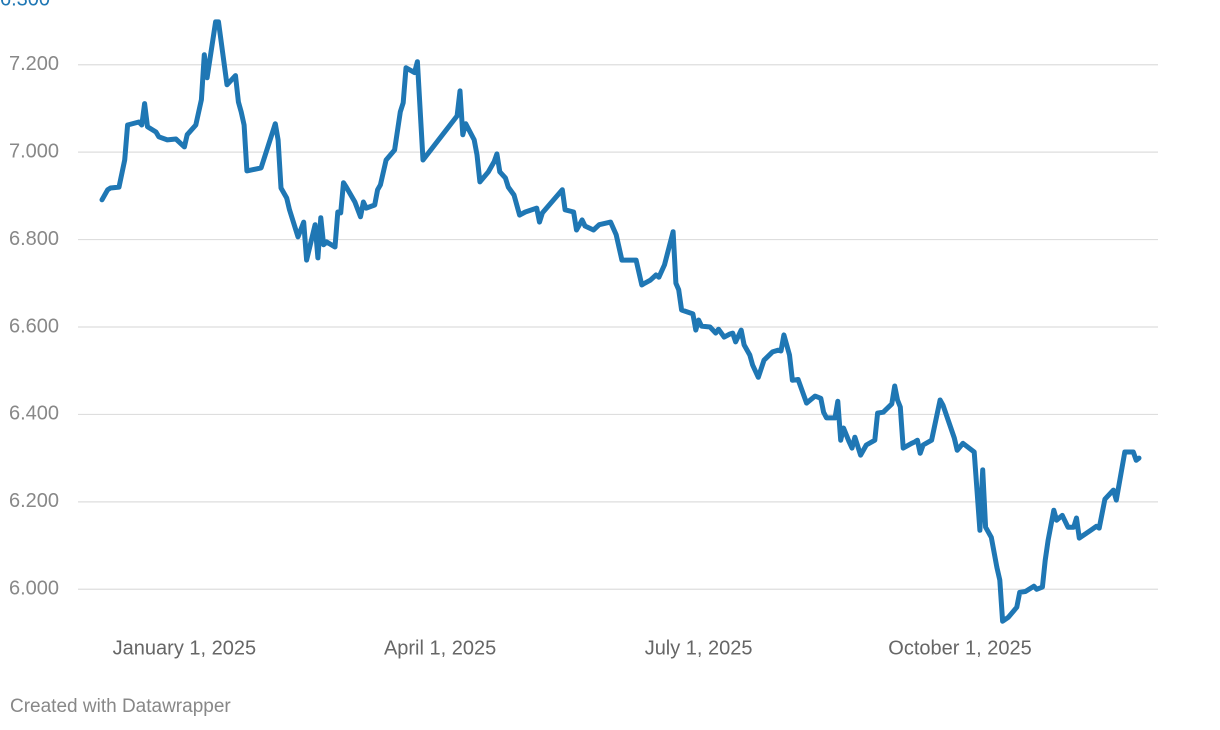  I want to click on y-tick-label: 6.600, so click(34, 326).